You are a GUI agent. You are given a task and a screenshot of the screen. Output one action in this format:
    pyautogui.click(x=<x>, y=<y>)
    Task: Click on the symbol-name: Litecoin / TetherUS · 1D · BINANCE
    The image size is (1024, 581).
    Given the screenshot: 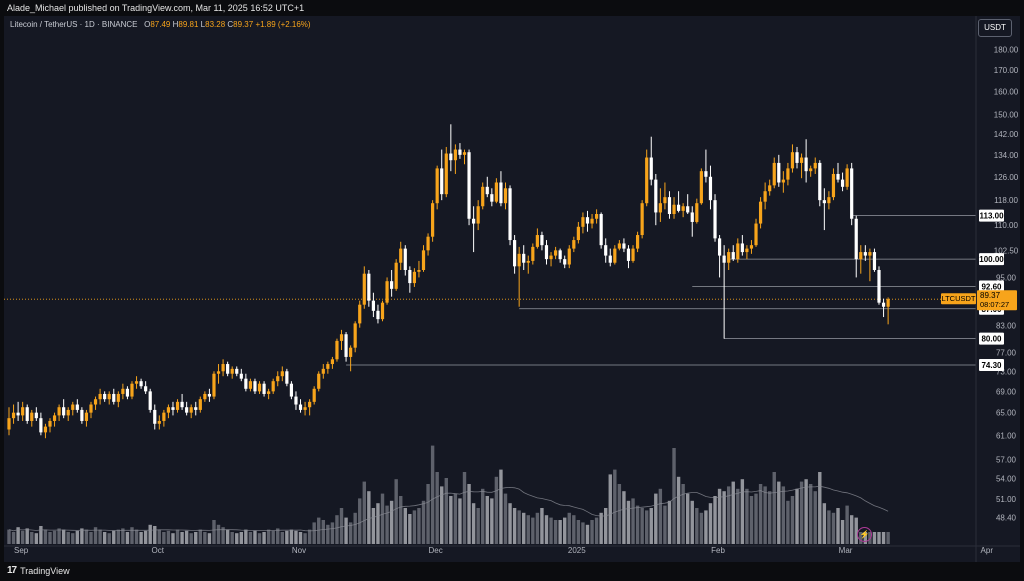 What is the action you would take?
    pyautogui.click(x=74, y=24)
    